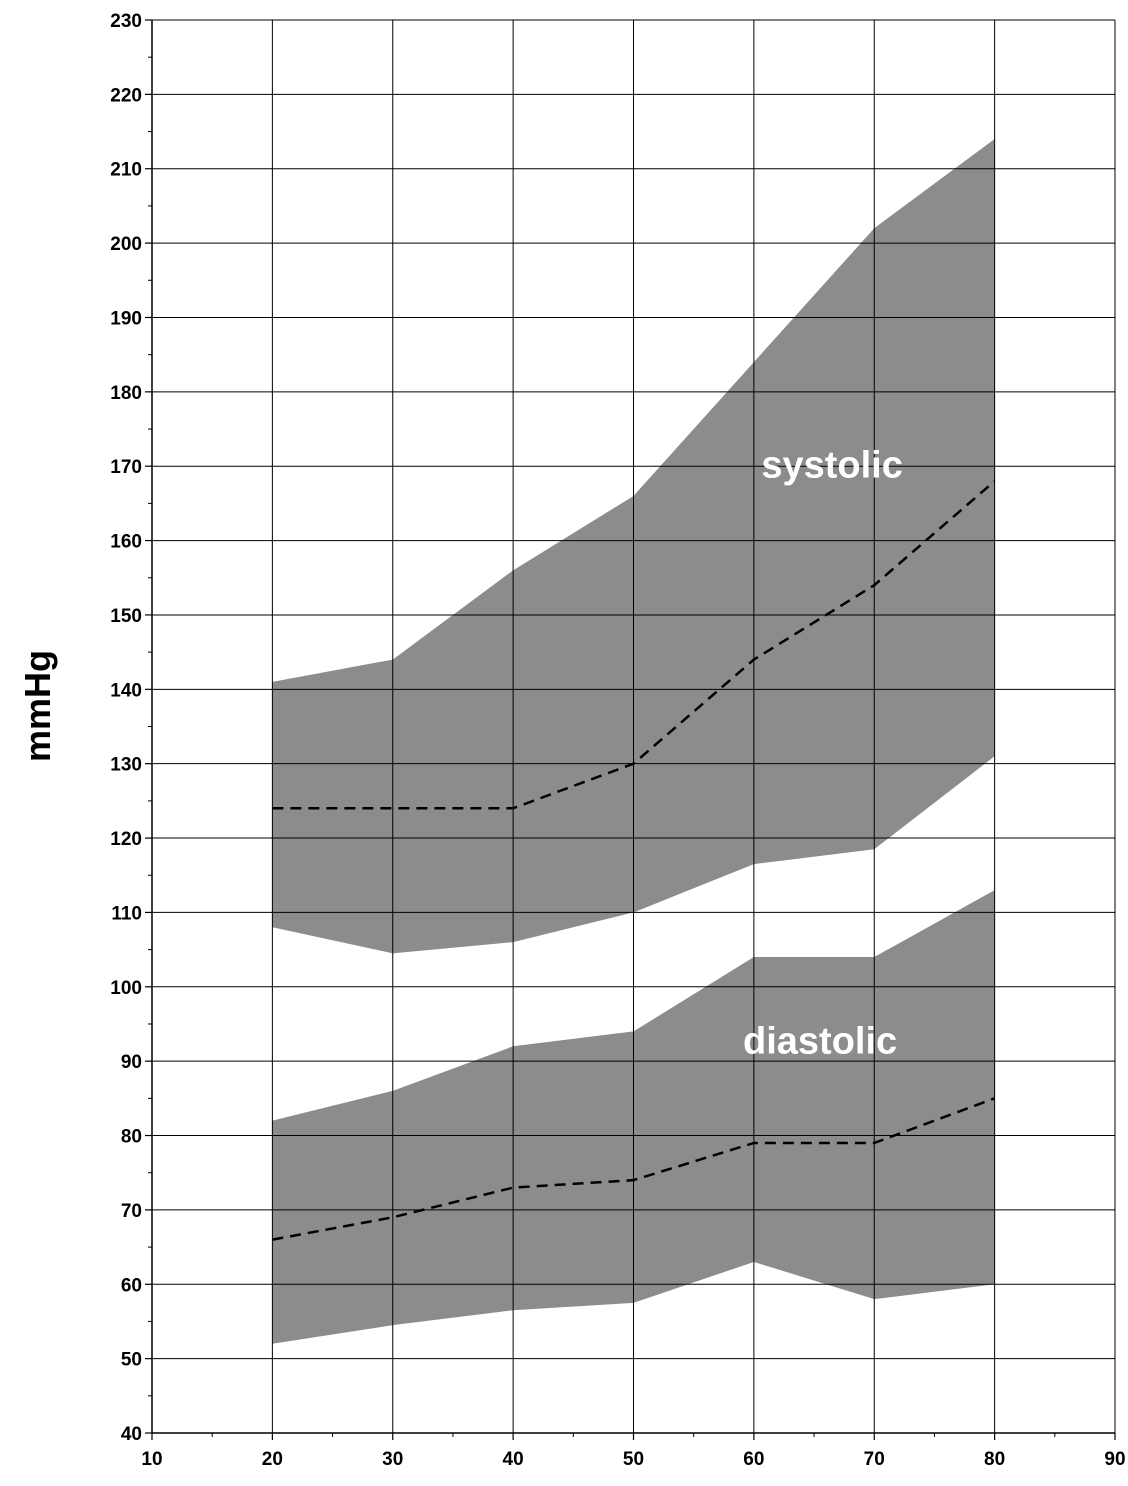  Describe the element at coordinates (513, 1459) in the screenshot. I see `x-tick-label: 40` at that location.